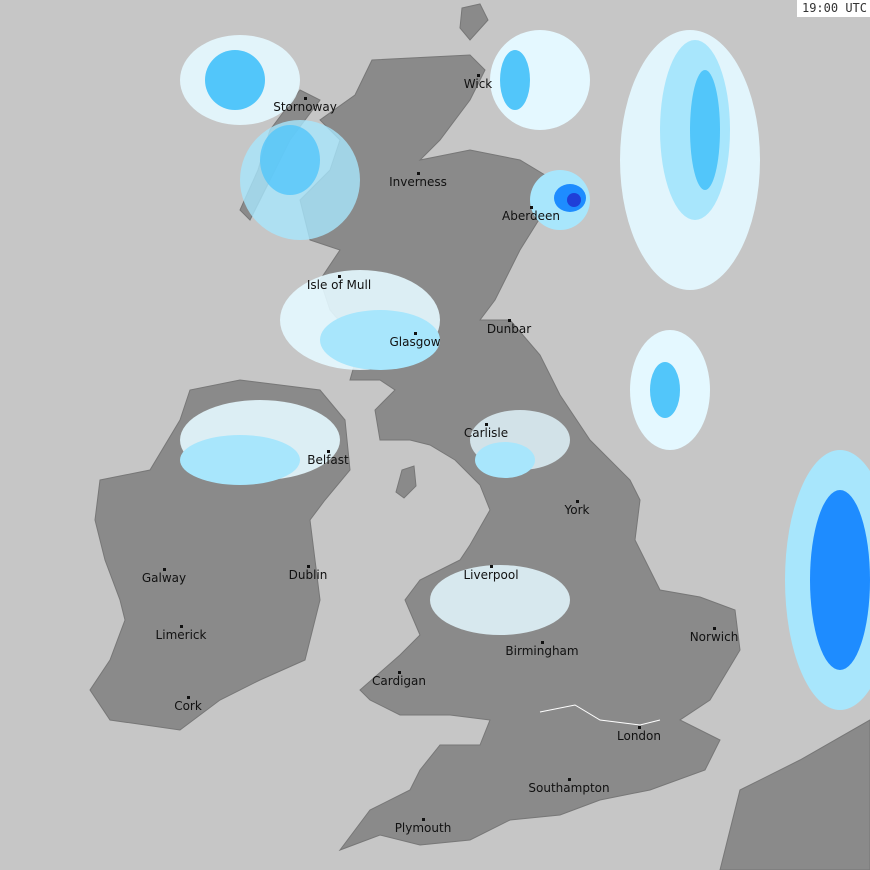  I want to click on city-label: Isle of Mull, so click(339, 285).